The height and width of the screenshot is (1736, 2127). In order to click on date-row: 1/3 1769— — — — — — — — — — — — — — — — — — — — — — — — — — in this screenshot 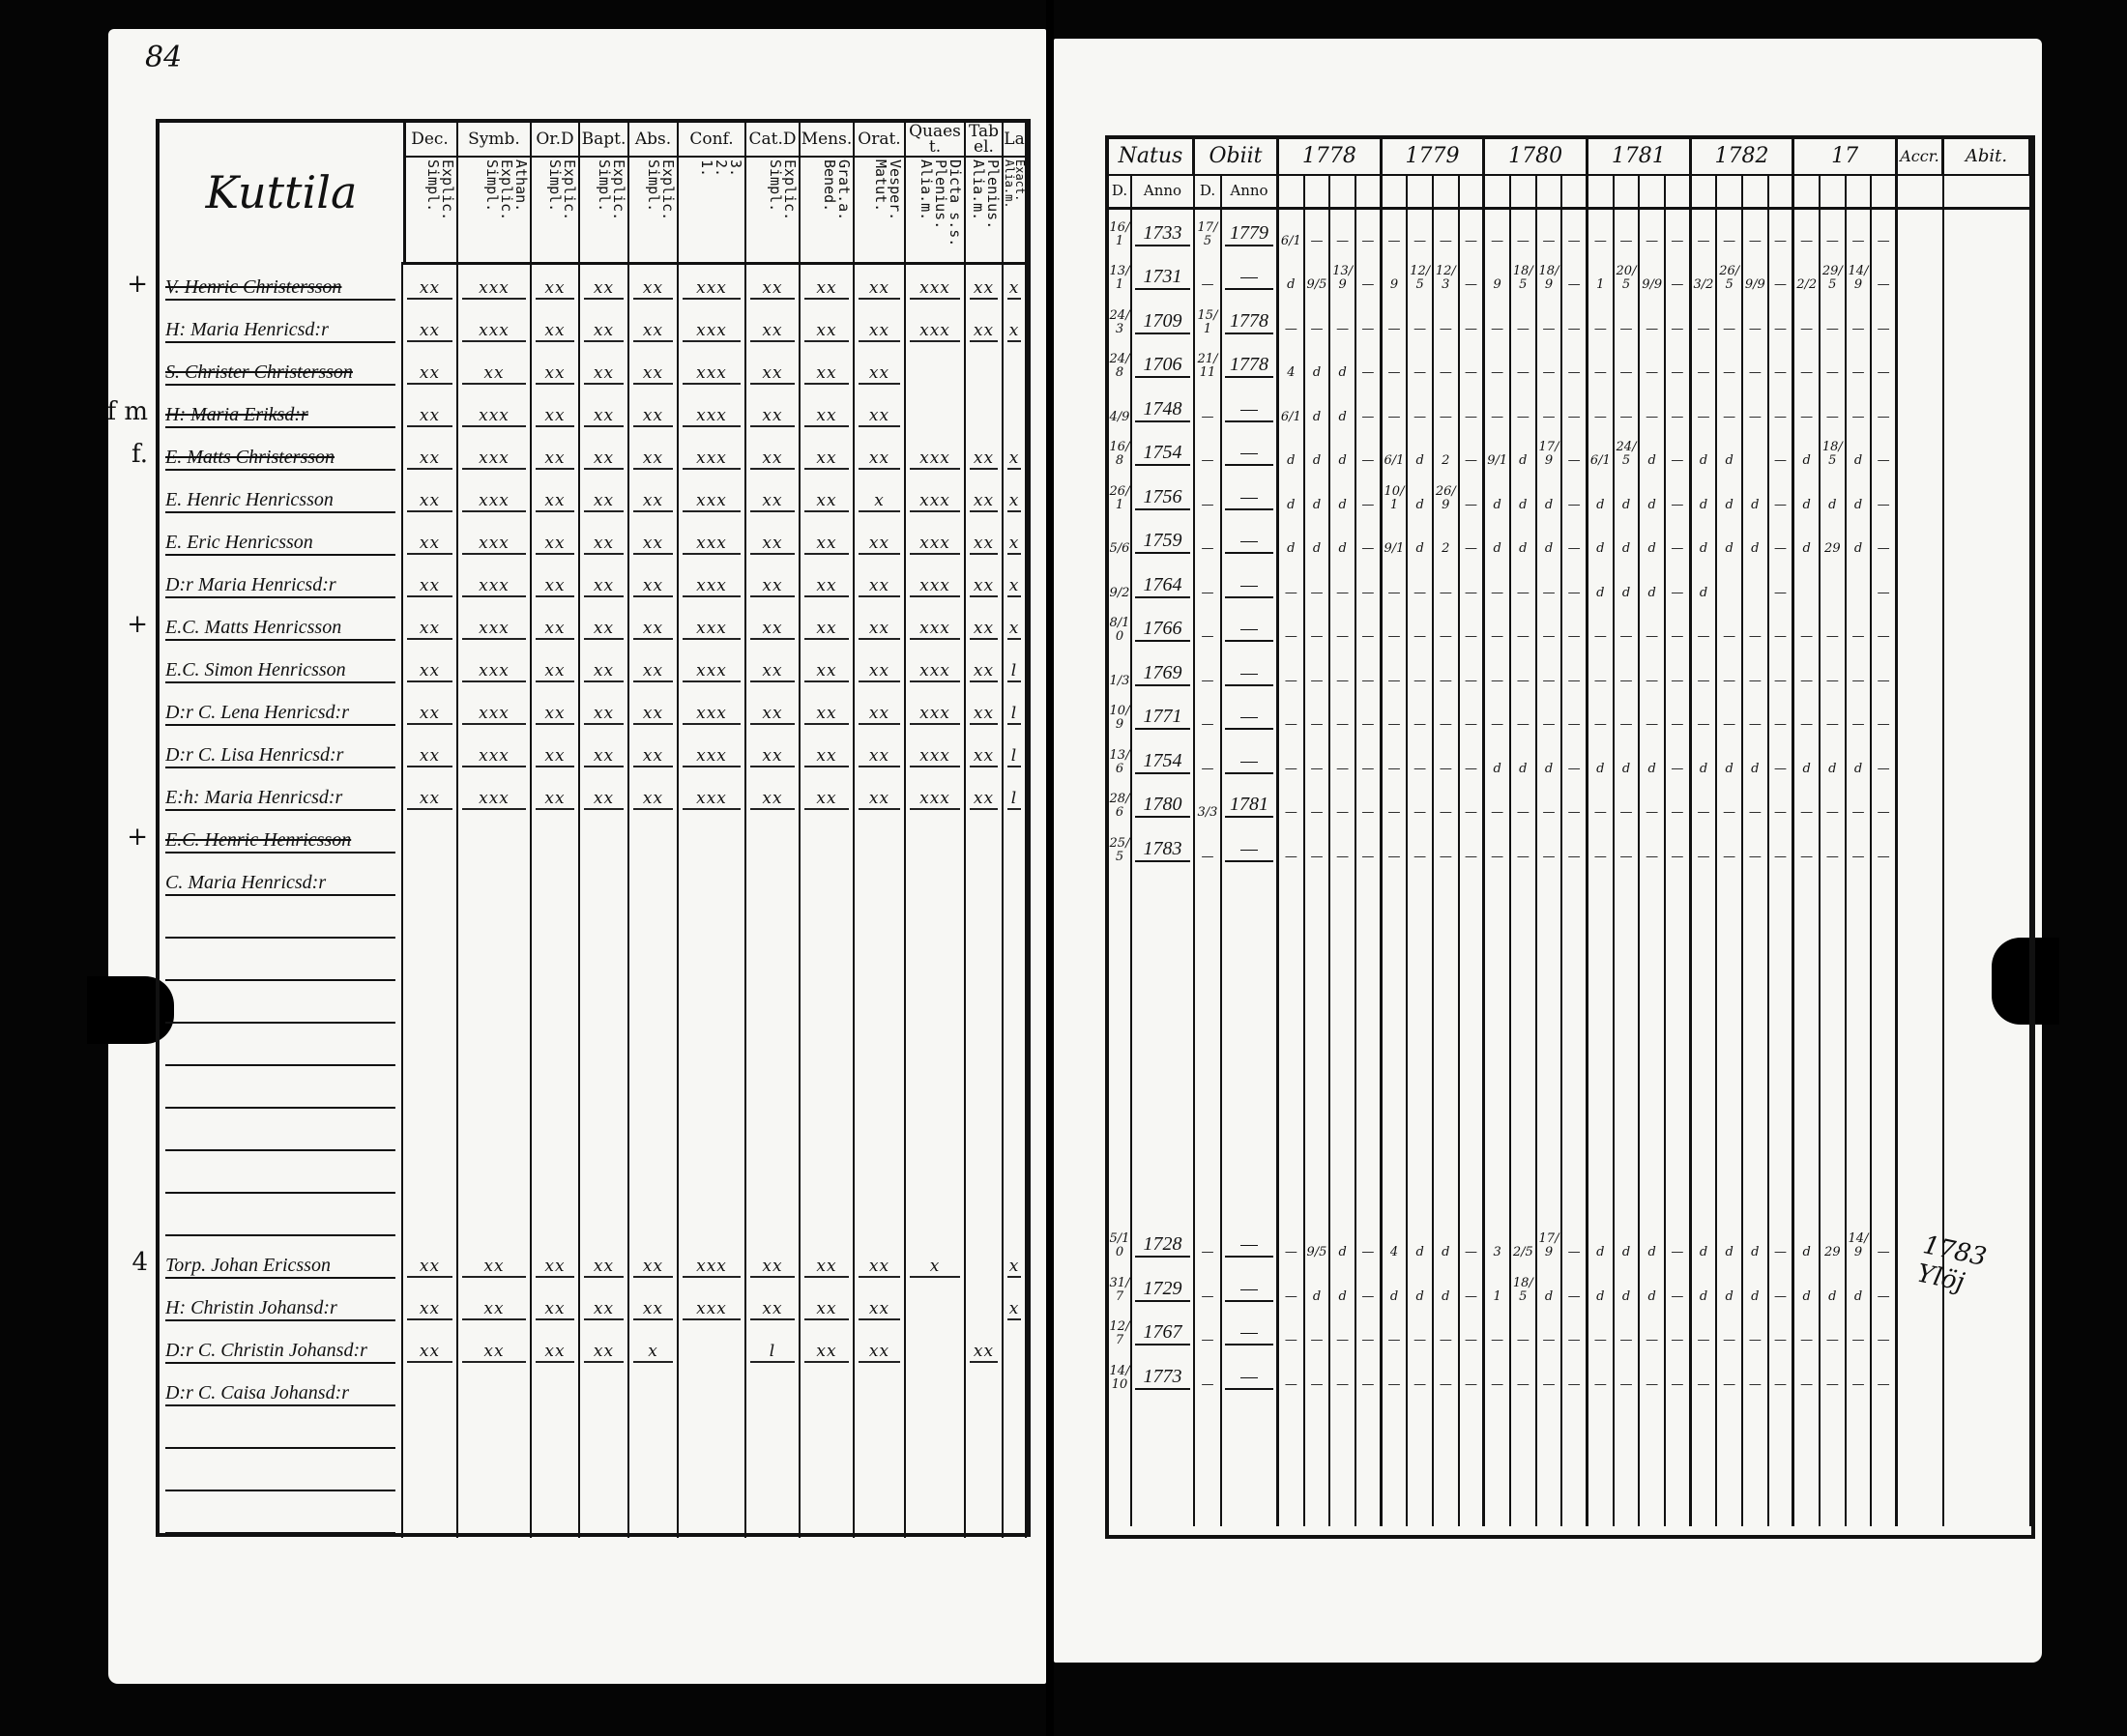, I will do `click(1570, 669)`.